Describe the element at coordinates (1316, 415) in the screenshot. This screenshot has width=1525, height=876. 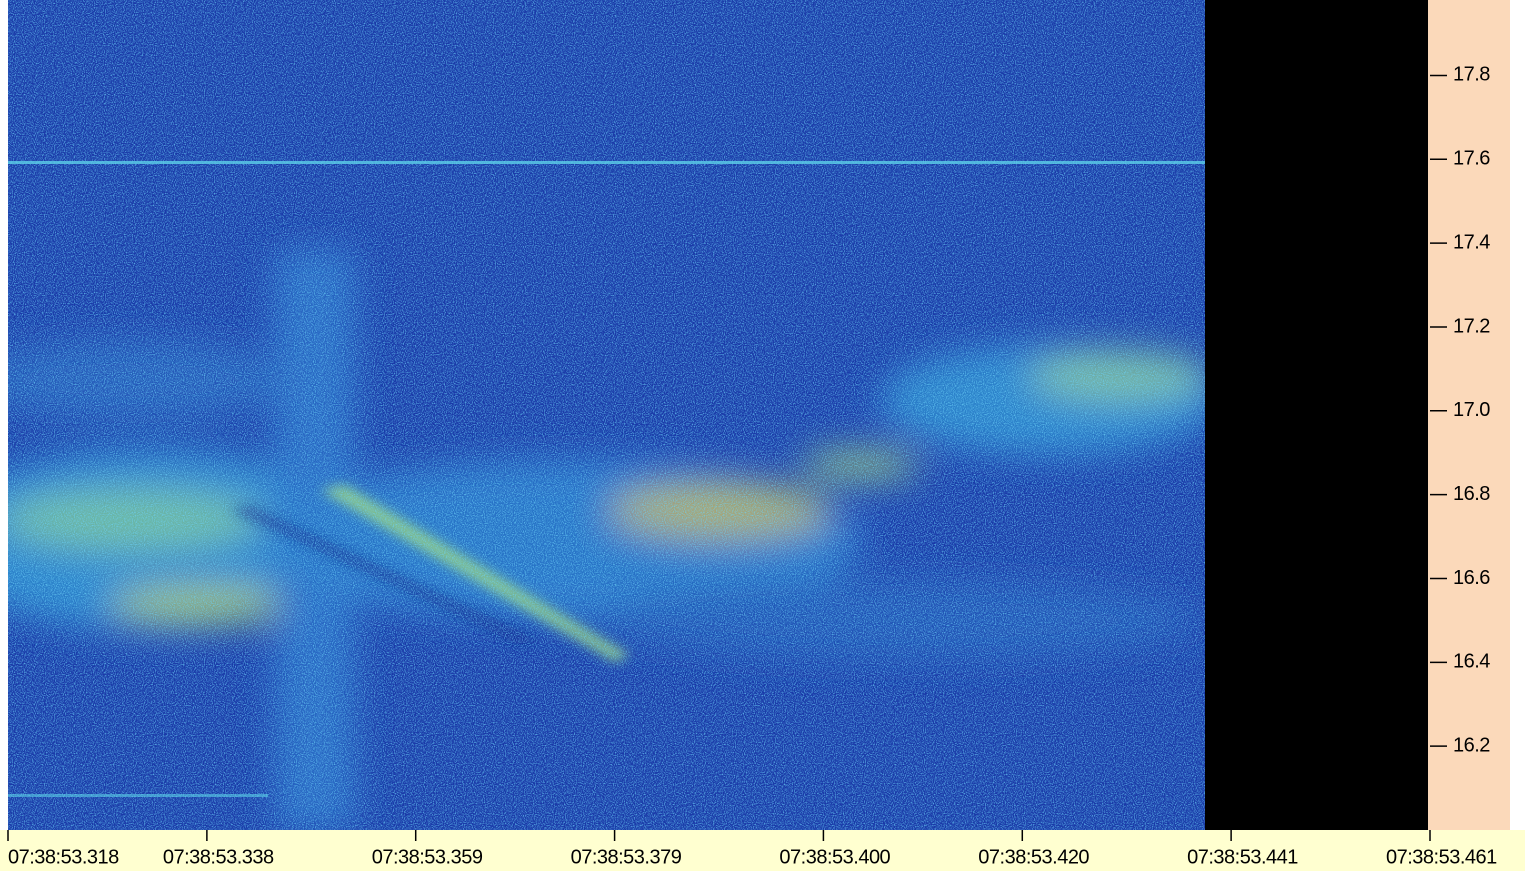
I see `empty-region` at that location.